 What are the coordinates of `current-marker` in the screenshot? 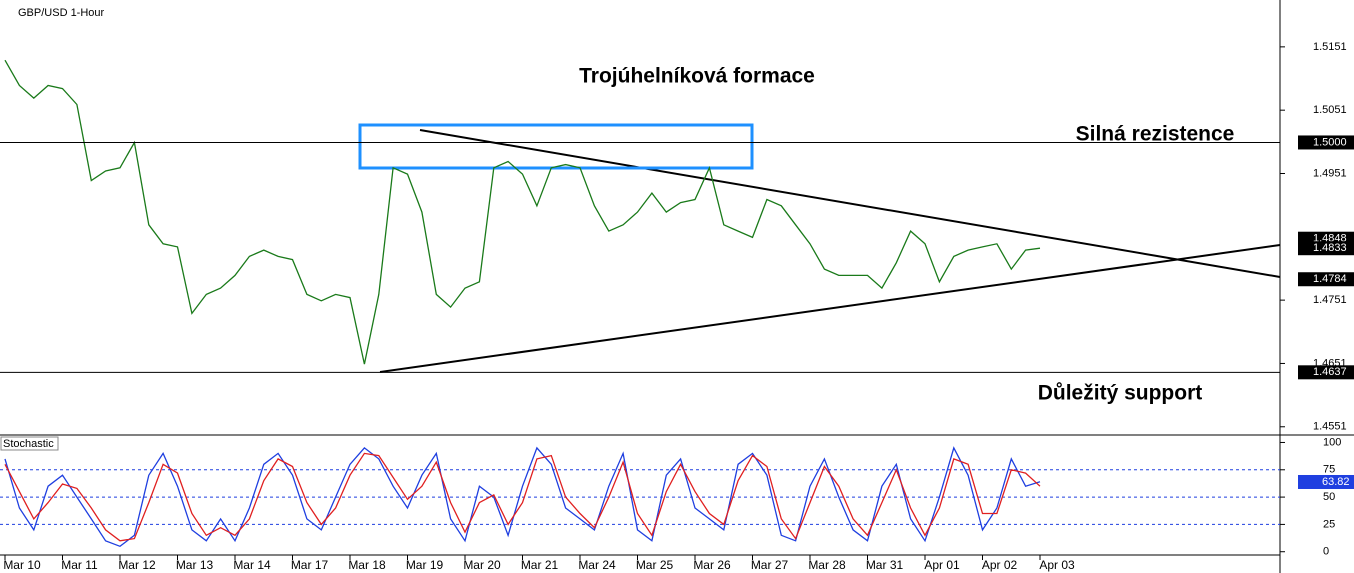 It's located at (1326, 481).